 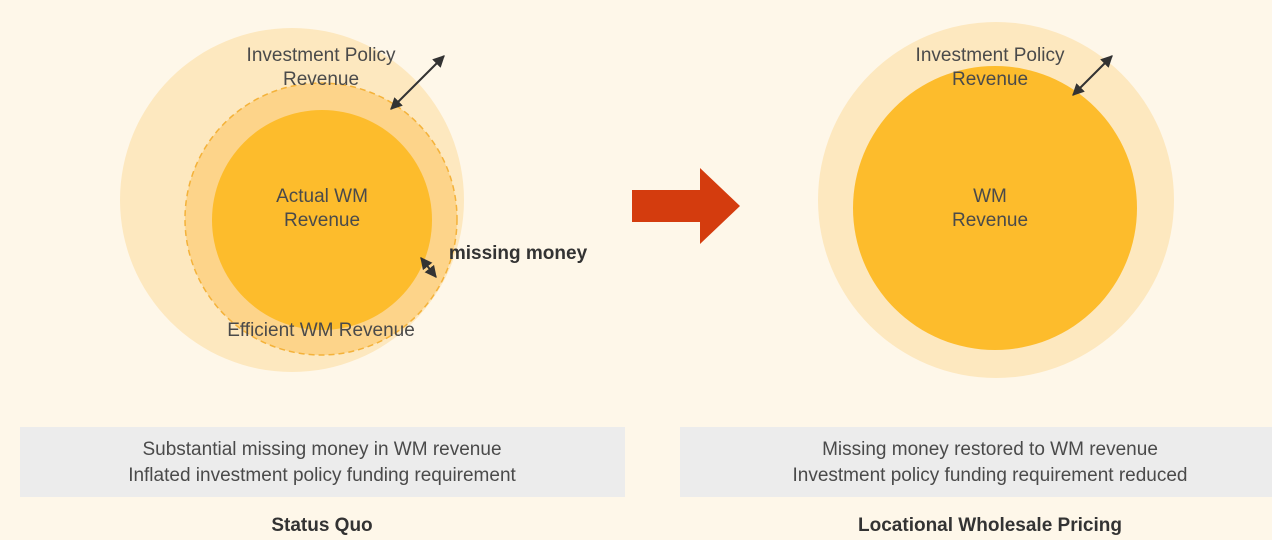 What do you see at coordinates (990, 525) in the screenshot?
I see `title: Locational Wholesale Pricing` at bounding box center [990, 525].